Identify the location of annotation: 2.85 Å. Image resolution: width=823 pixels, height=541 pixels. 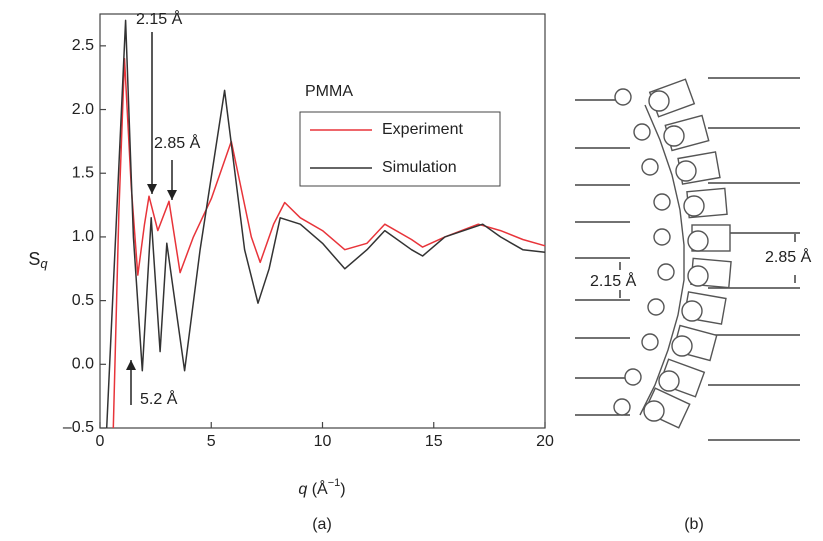
(177, 142).